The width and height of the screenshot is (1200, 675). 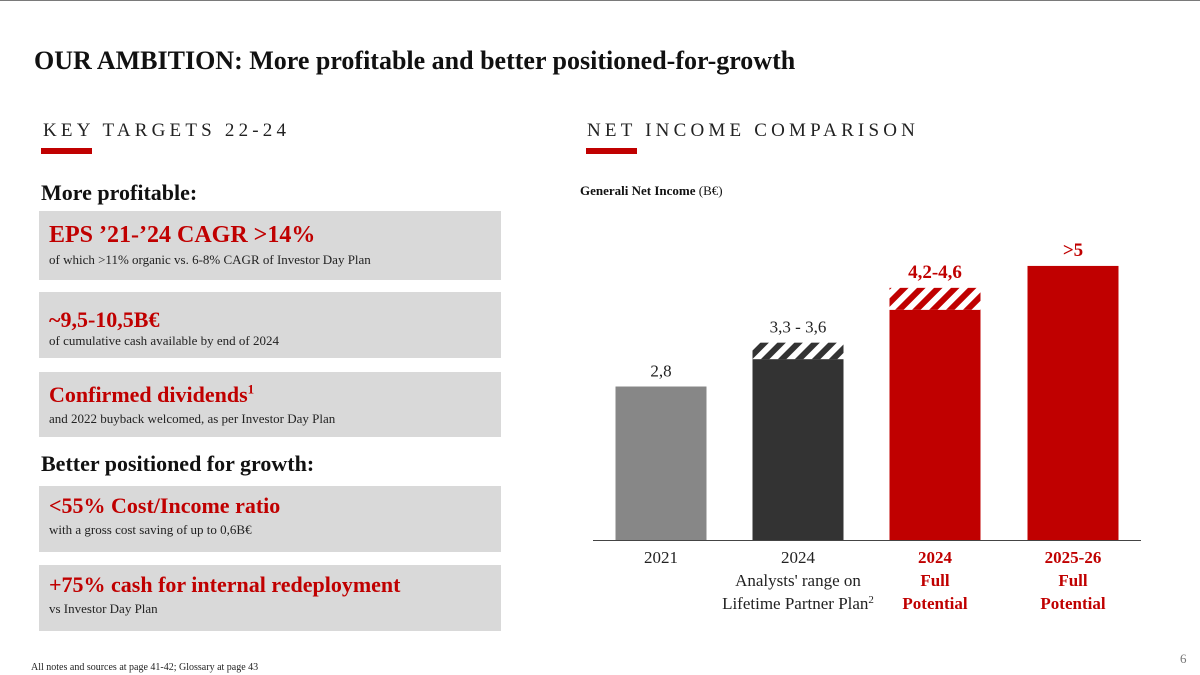 I want to click on net-income-accent-bar, so click(x=611, y=151).